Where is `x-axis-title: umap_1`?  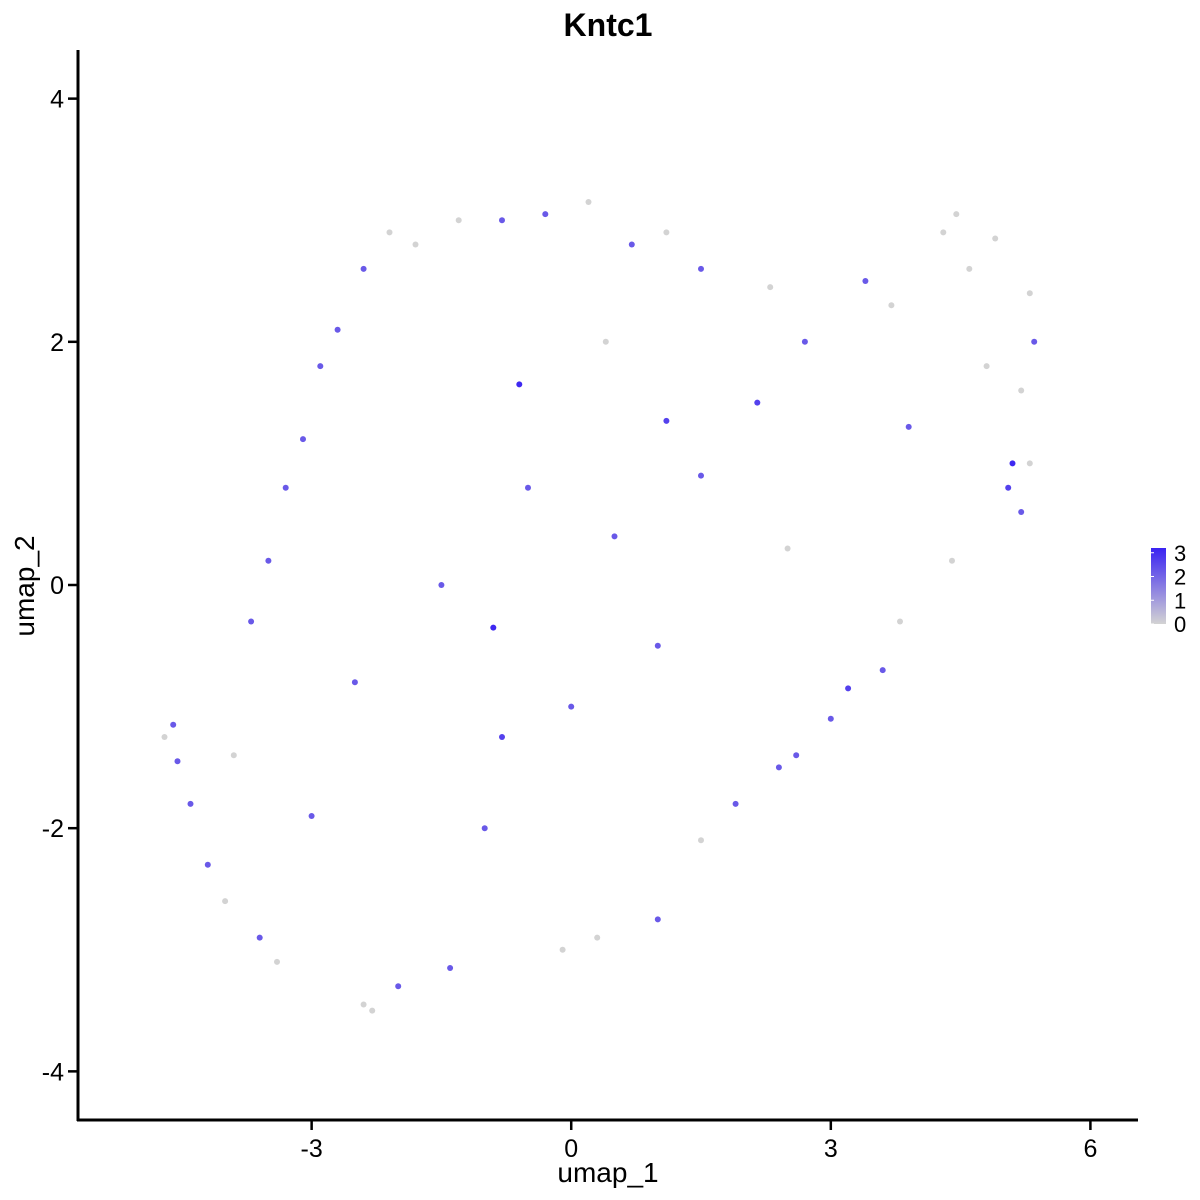
x-axis-title: umap_1 is located at coordinates (607, 1172).